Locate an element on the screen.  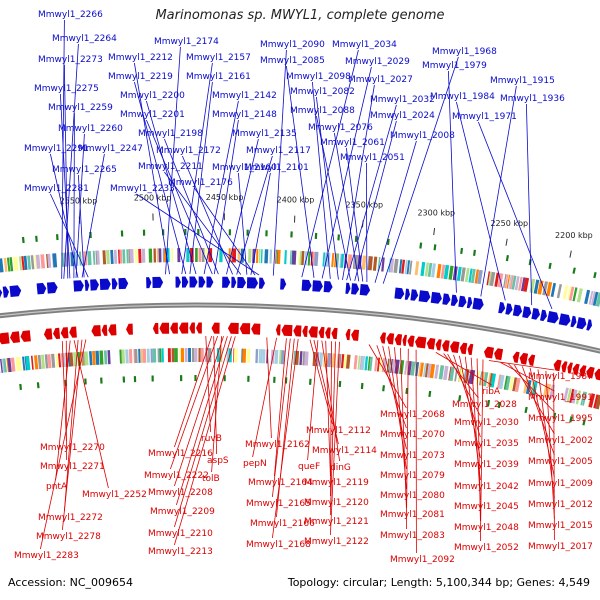
kbp-label: 2350 kbp is located at coordinates (364, 205).